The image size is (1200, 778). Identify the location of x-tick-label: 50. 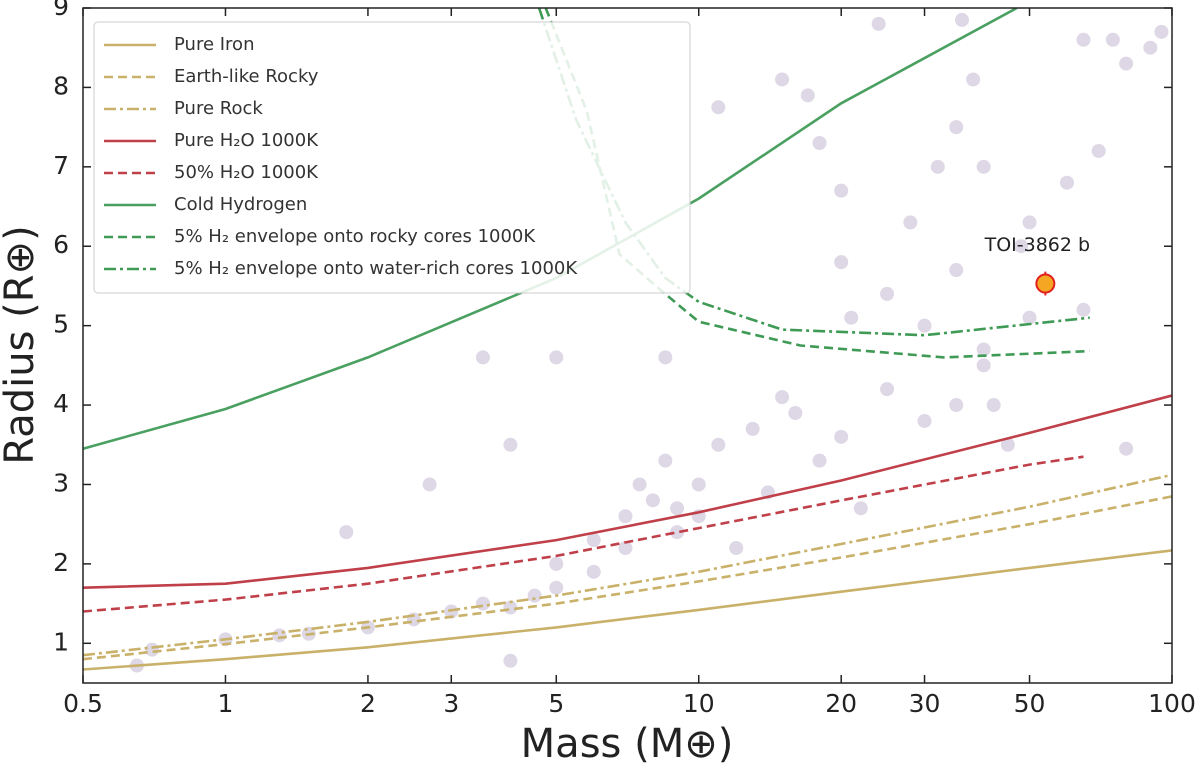
(1030, 703).